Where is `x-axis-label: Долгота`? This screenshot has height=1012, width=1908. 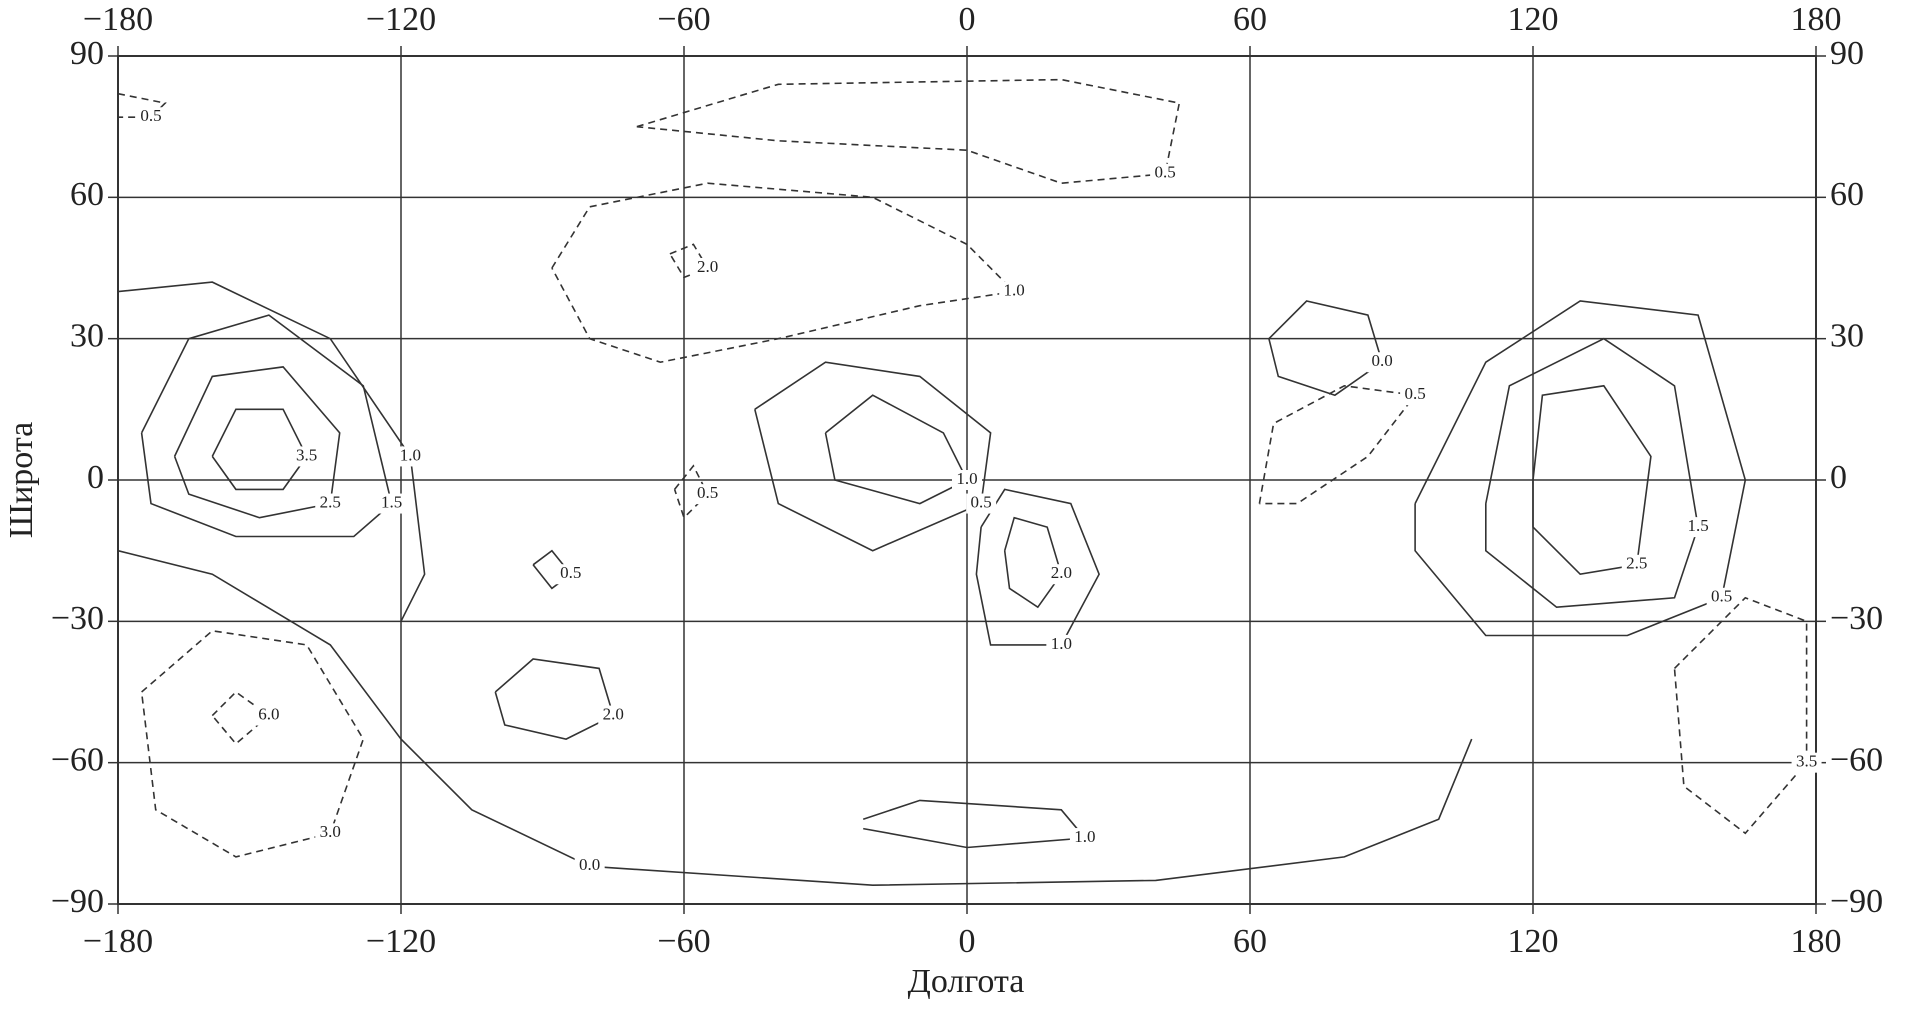
x-axis-label: Долгота is located at coordinates (966, 981).